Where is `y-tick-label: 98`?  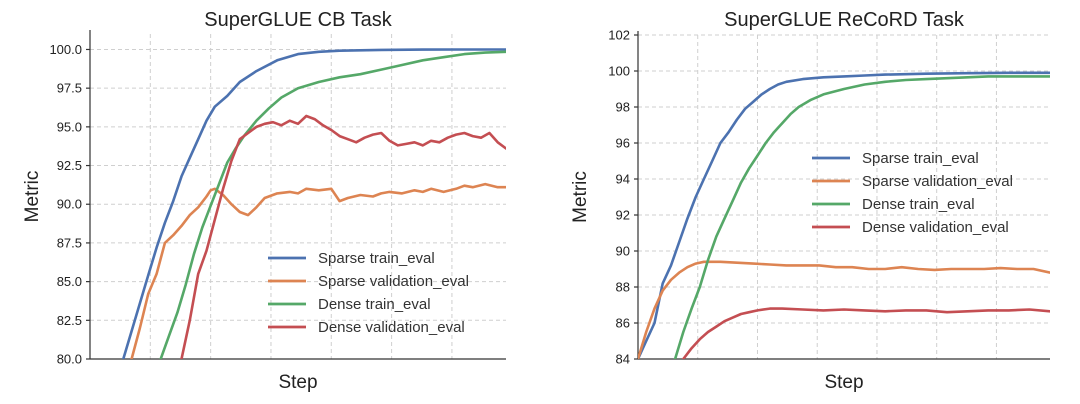 y-tick-label: 98 is located at coordinates (623, 107).